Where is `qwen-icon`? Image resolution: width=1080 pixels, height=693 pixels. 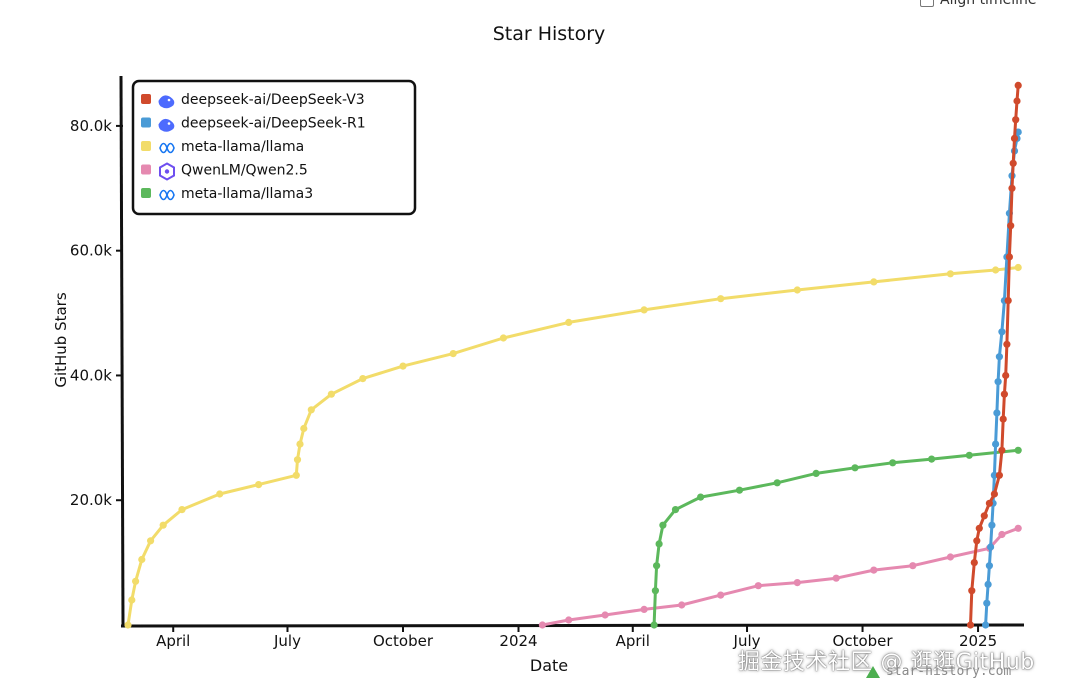 qwen-icon is located at coordinates (167, 171).